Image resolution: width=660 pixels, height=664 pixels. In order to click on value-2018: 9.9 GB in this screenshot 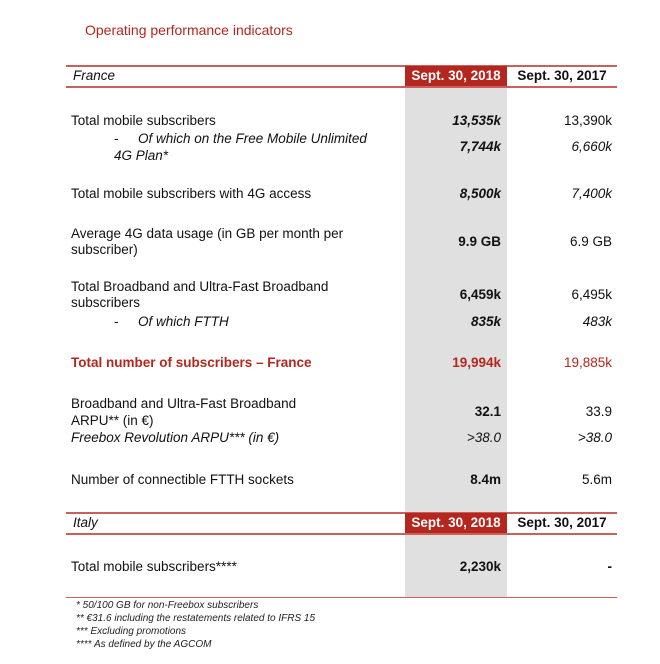, I will do `click(479, 241)`.